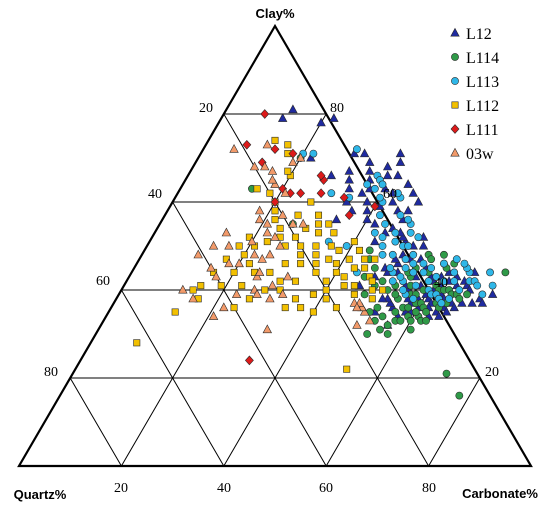  I want to click on series-l113, so click(398, 226).